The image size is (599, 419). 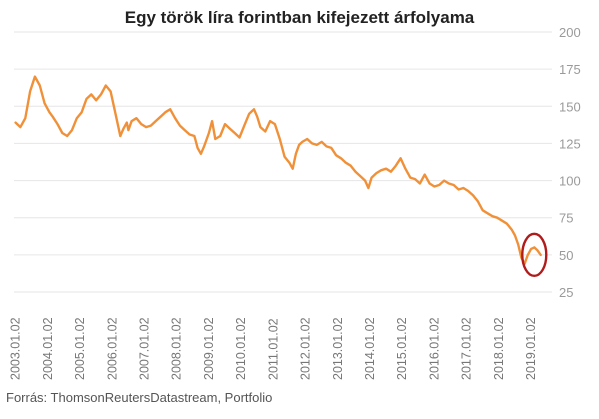 What do you see at coordinates (570, 162) in the screenshot?
I see `y-axis-labels: 25 50 75 100 125 150 175 200` at bounding box center [570, 162].